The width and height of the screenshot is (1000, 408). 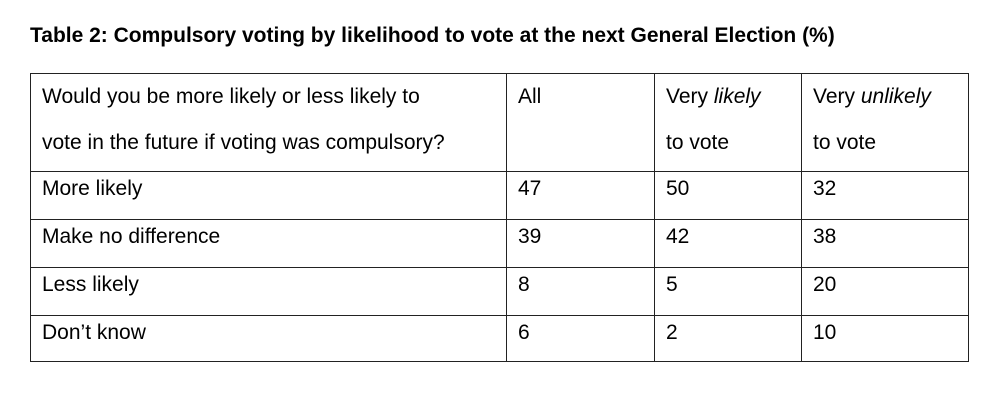 I want to click on cell-all: 47, so click(x=580, y=195).